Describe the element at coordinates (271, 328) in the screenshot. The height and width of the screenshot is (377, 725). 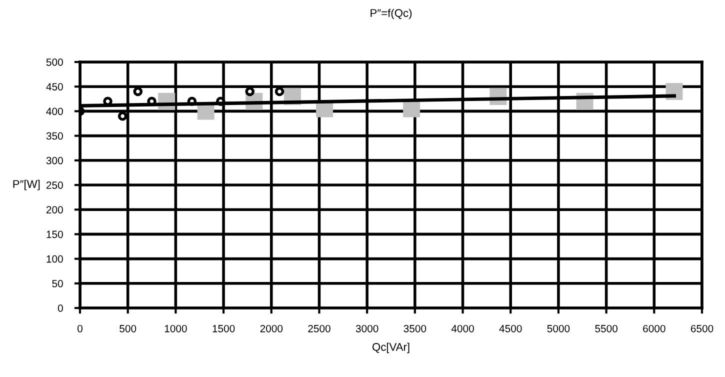
I see `x-tick-label: 2000` at that location.